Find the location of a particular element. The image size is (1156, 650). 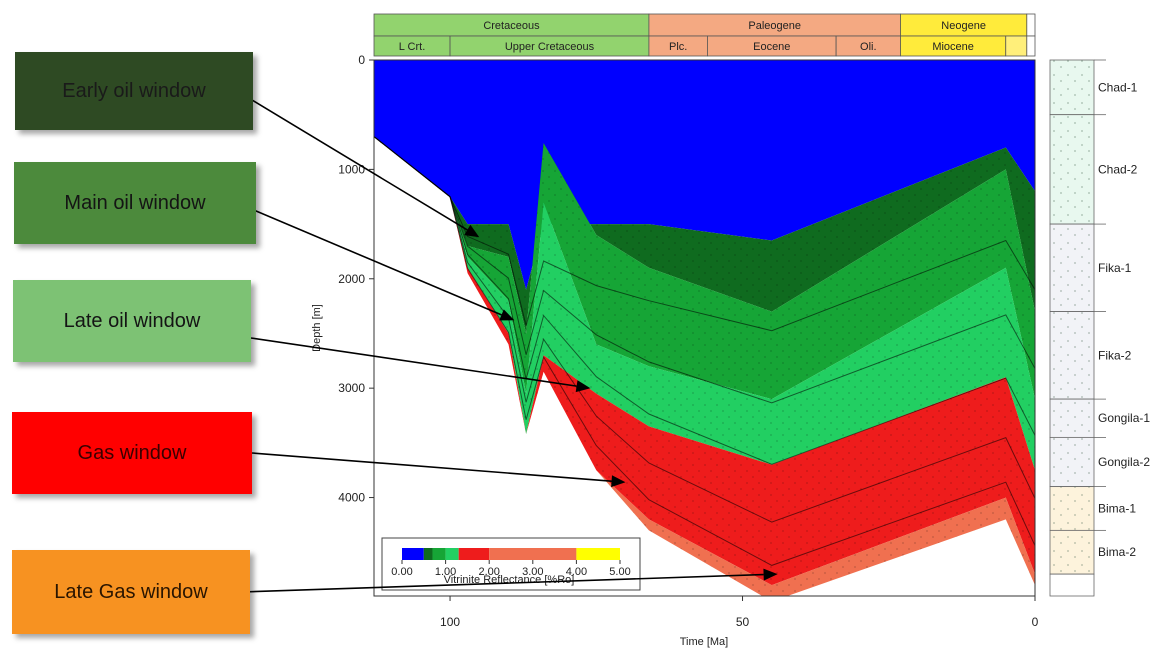

epoch-label-3: Eocene is located at coordinates (771, 47).